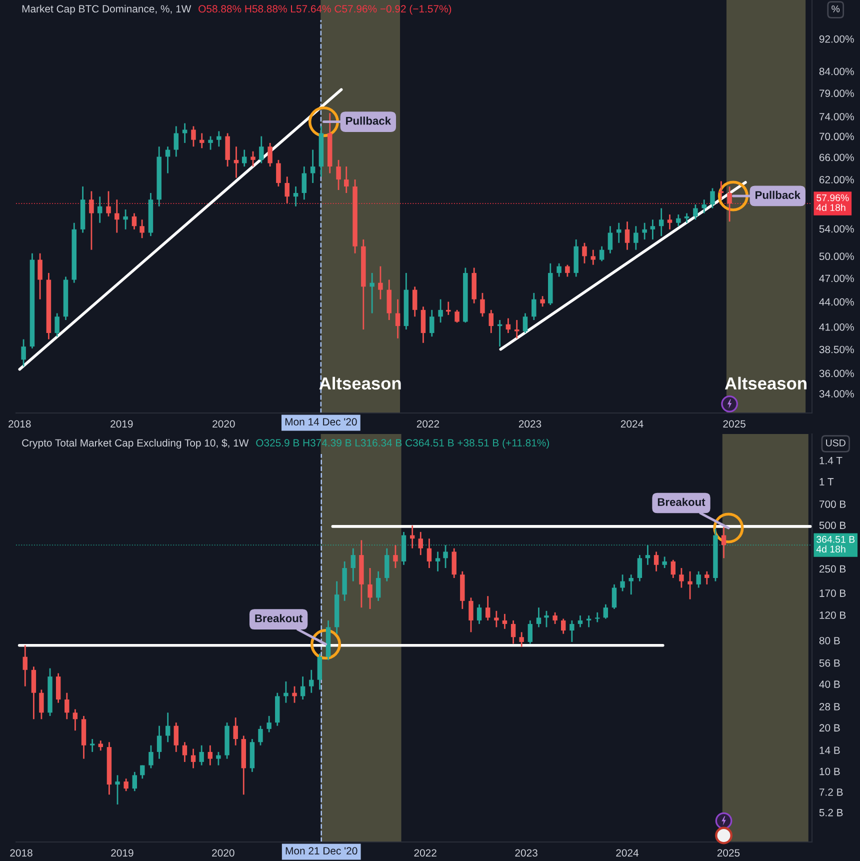  I want to click on y-axis-title: %, so click(836, 8).